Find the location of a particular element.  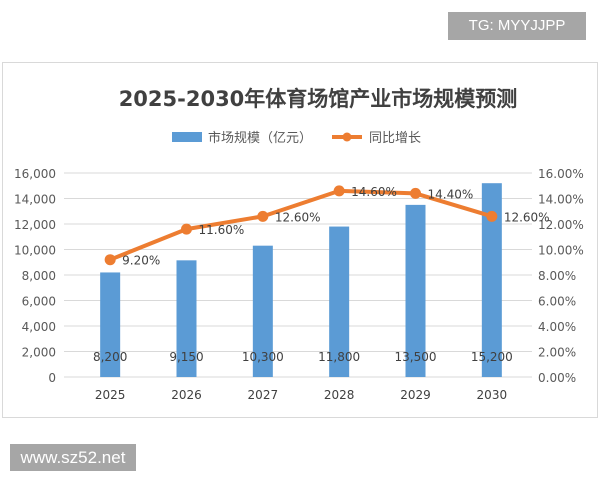

growth-marker-2028 is located at coordinates (339, 191).